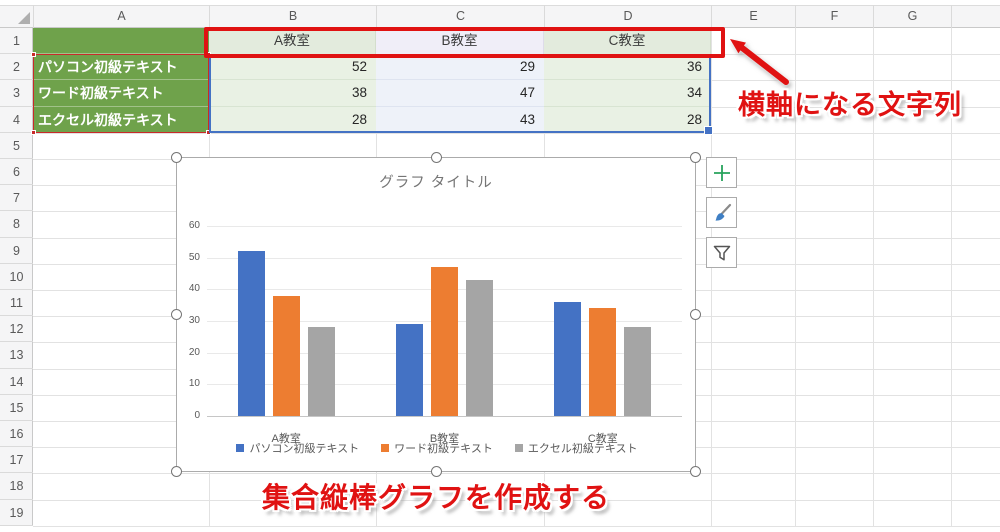  I want to click on bar-c1-s1, so click(444, 341).